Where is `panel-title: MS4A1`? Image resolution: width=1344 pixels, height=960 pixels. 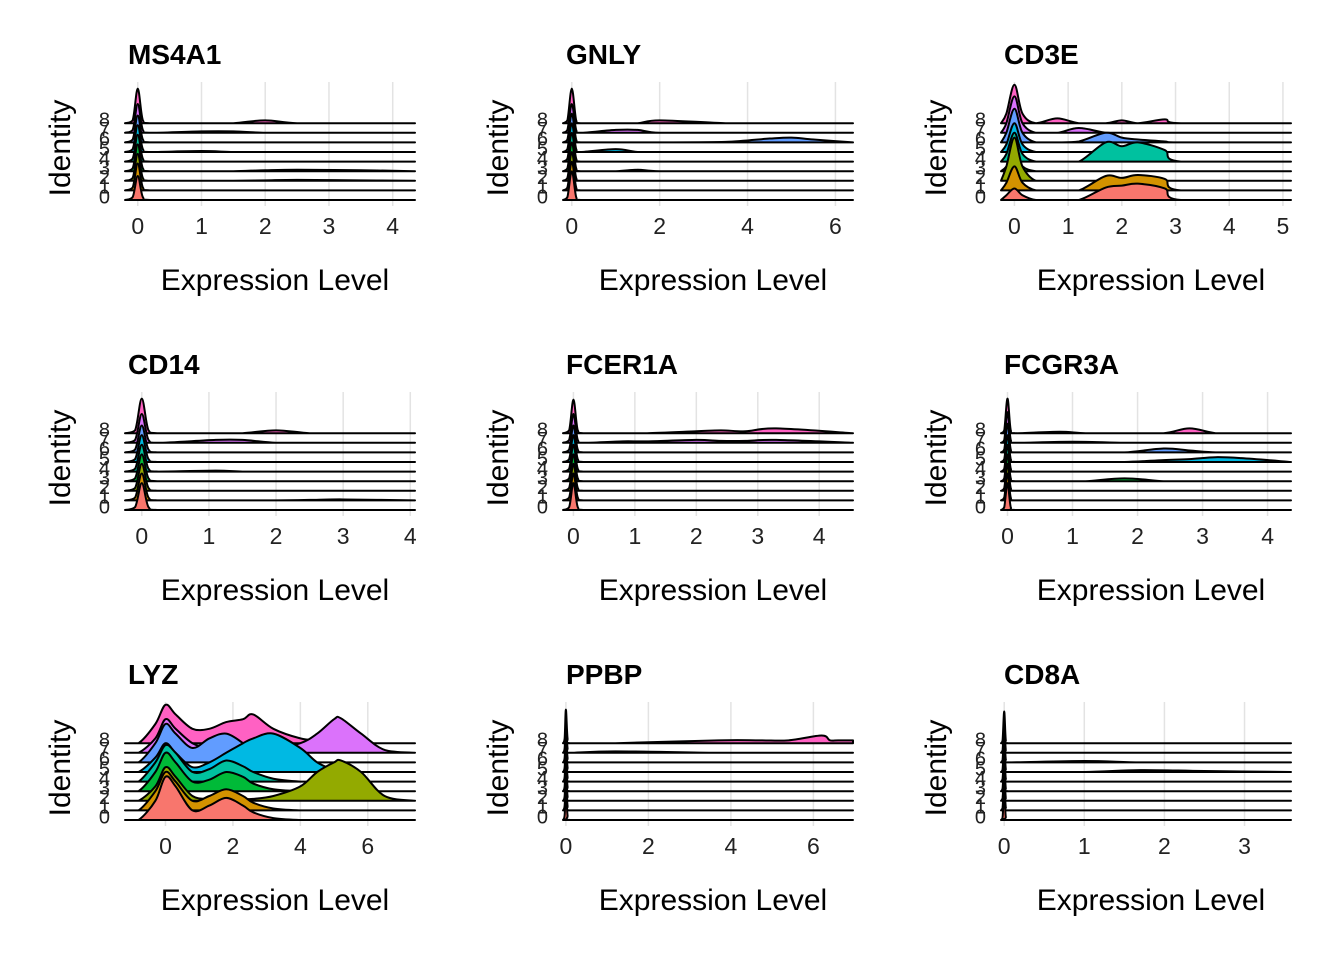
panel-title: MS4A1 is located at coordinates (174, 54).